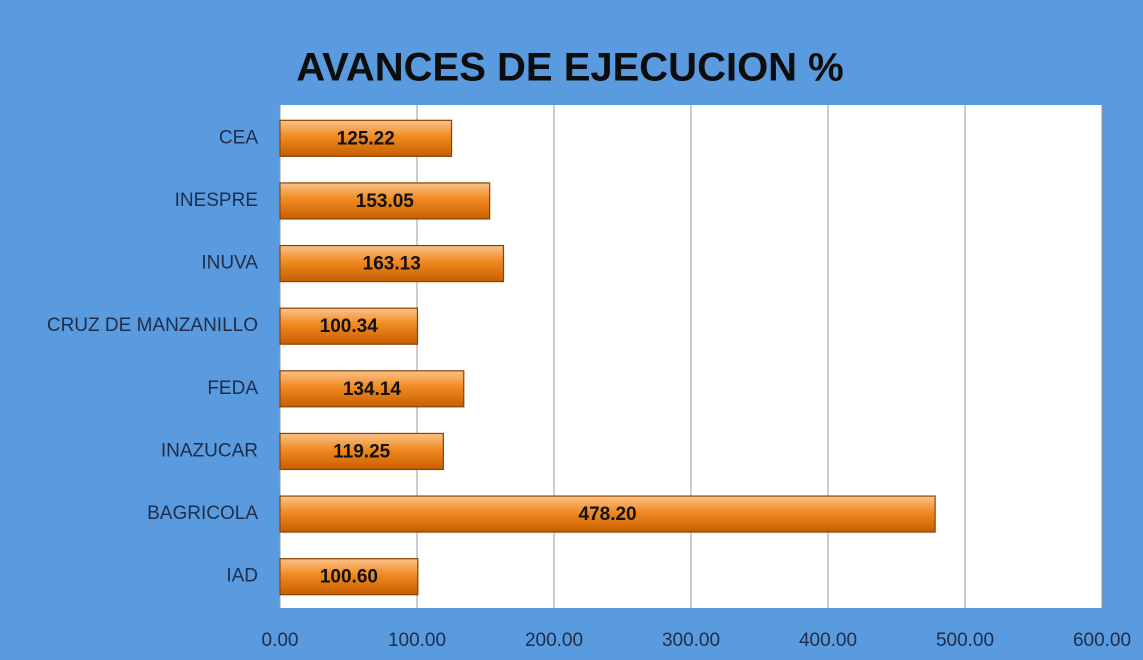  What do you see at coordinates (232, 388) in the screenshot?
I see `y-tick-label: FEDA` at bounding box center [232, 388].